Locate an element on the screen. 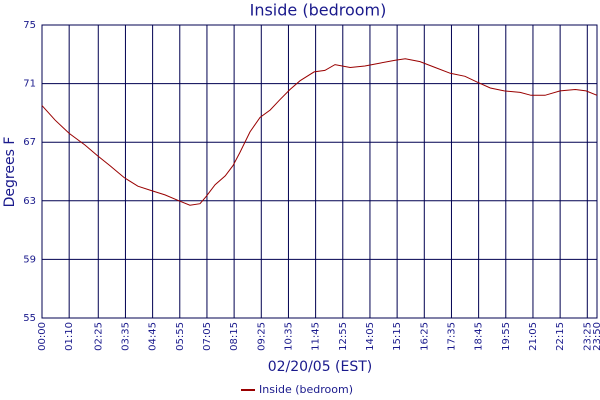 This screenshot has width=600, height=400. x-tick-label: 17:35 is located at coordinates (451, 336).